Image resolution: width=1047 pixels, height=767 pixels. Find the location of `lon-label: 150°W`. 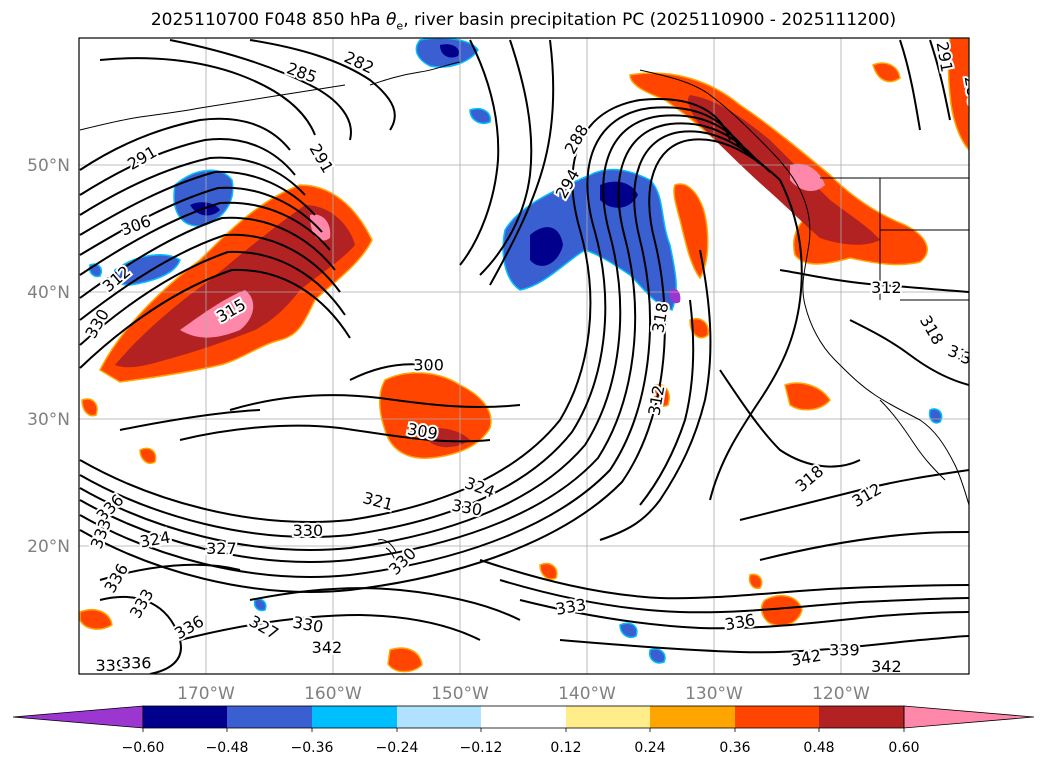

lon-label: 150°W is located at coordinates (460, 694).